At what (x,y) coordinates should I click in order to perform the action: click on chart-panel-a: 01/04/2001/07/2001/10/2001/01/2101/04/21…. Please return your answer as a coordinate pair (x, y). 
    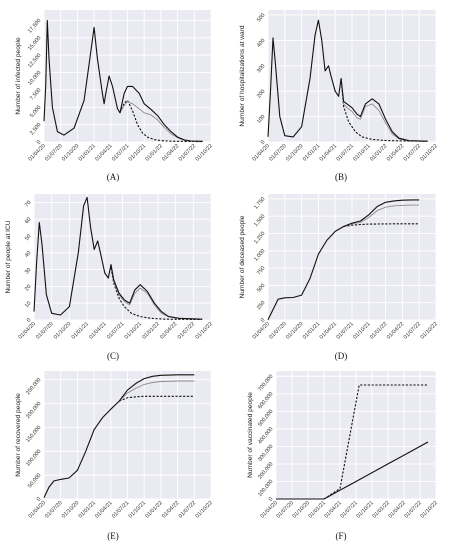
    Looking at the image, I should click on (114, 96).